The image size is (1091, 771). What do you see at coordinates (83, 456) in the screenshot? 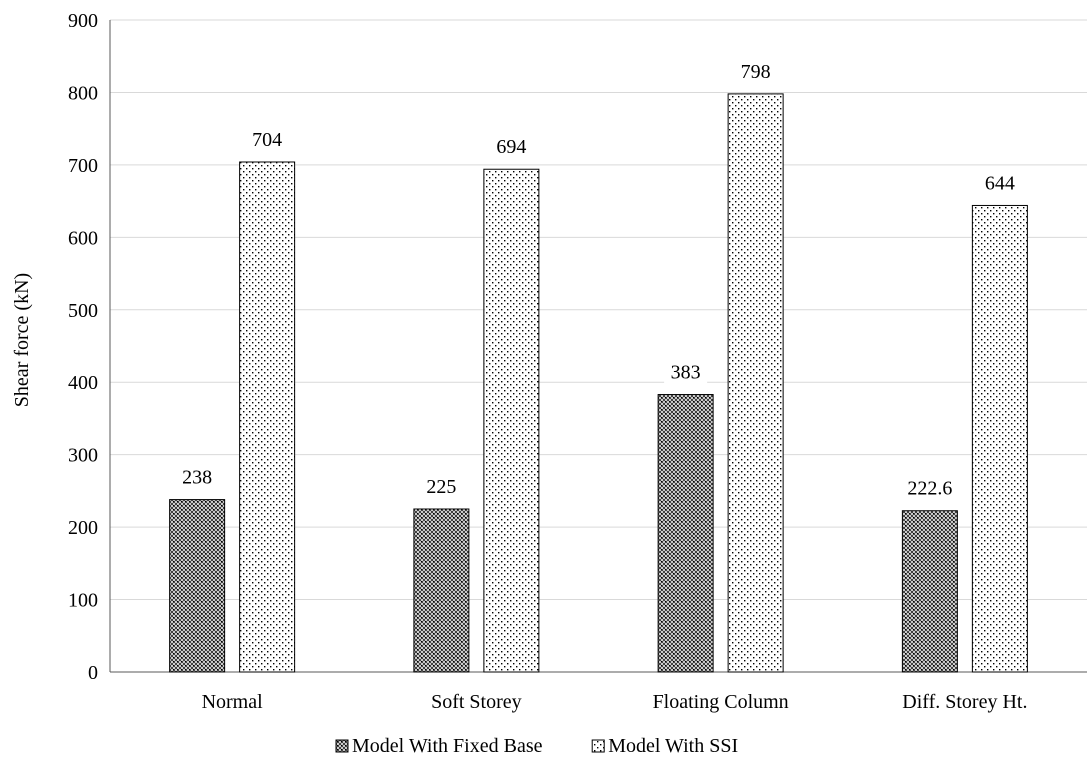
I see `y-tick-label: 300` at bounding box center [83, 456].